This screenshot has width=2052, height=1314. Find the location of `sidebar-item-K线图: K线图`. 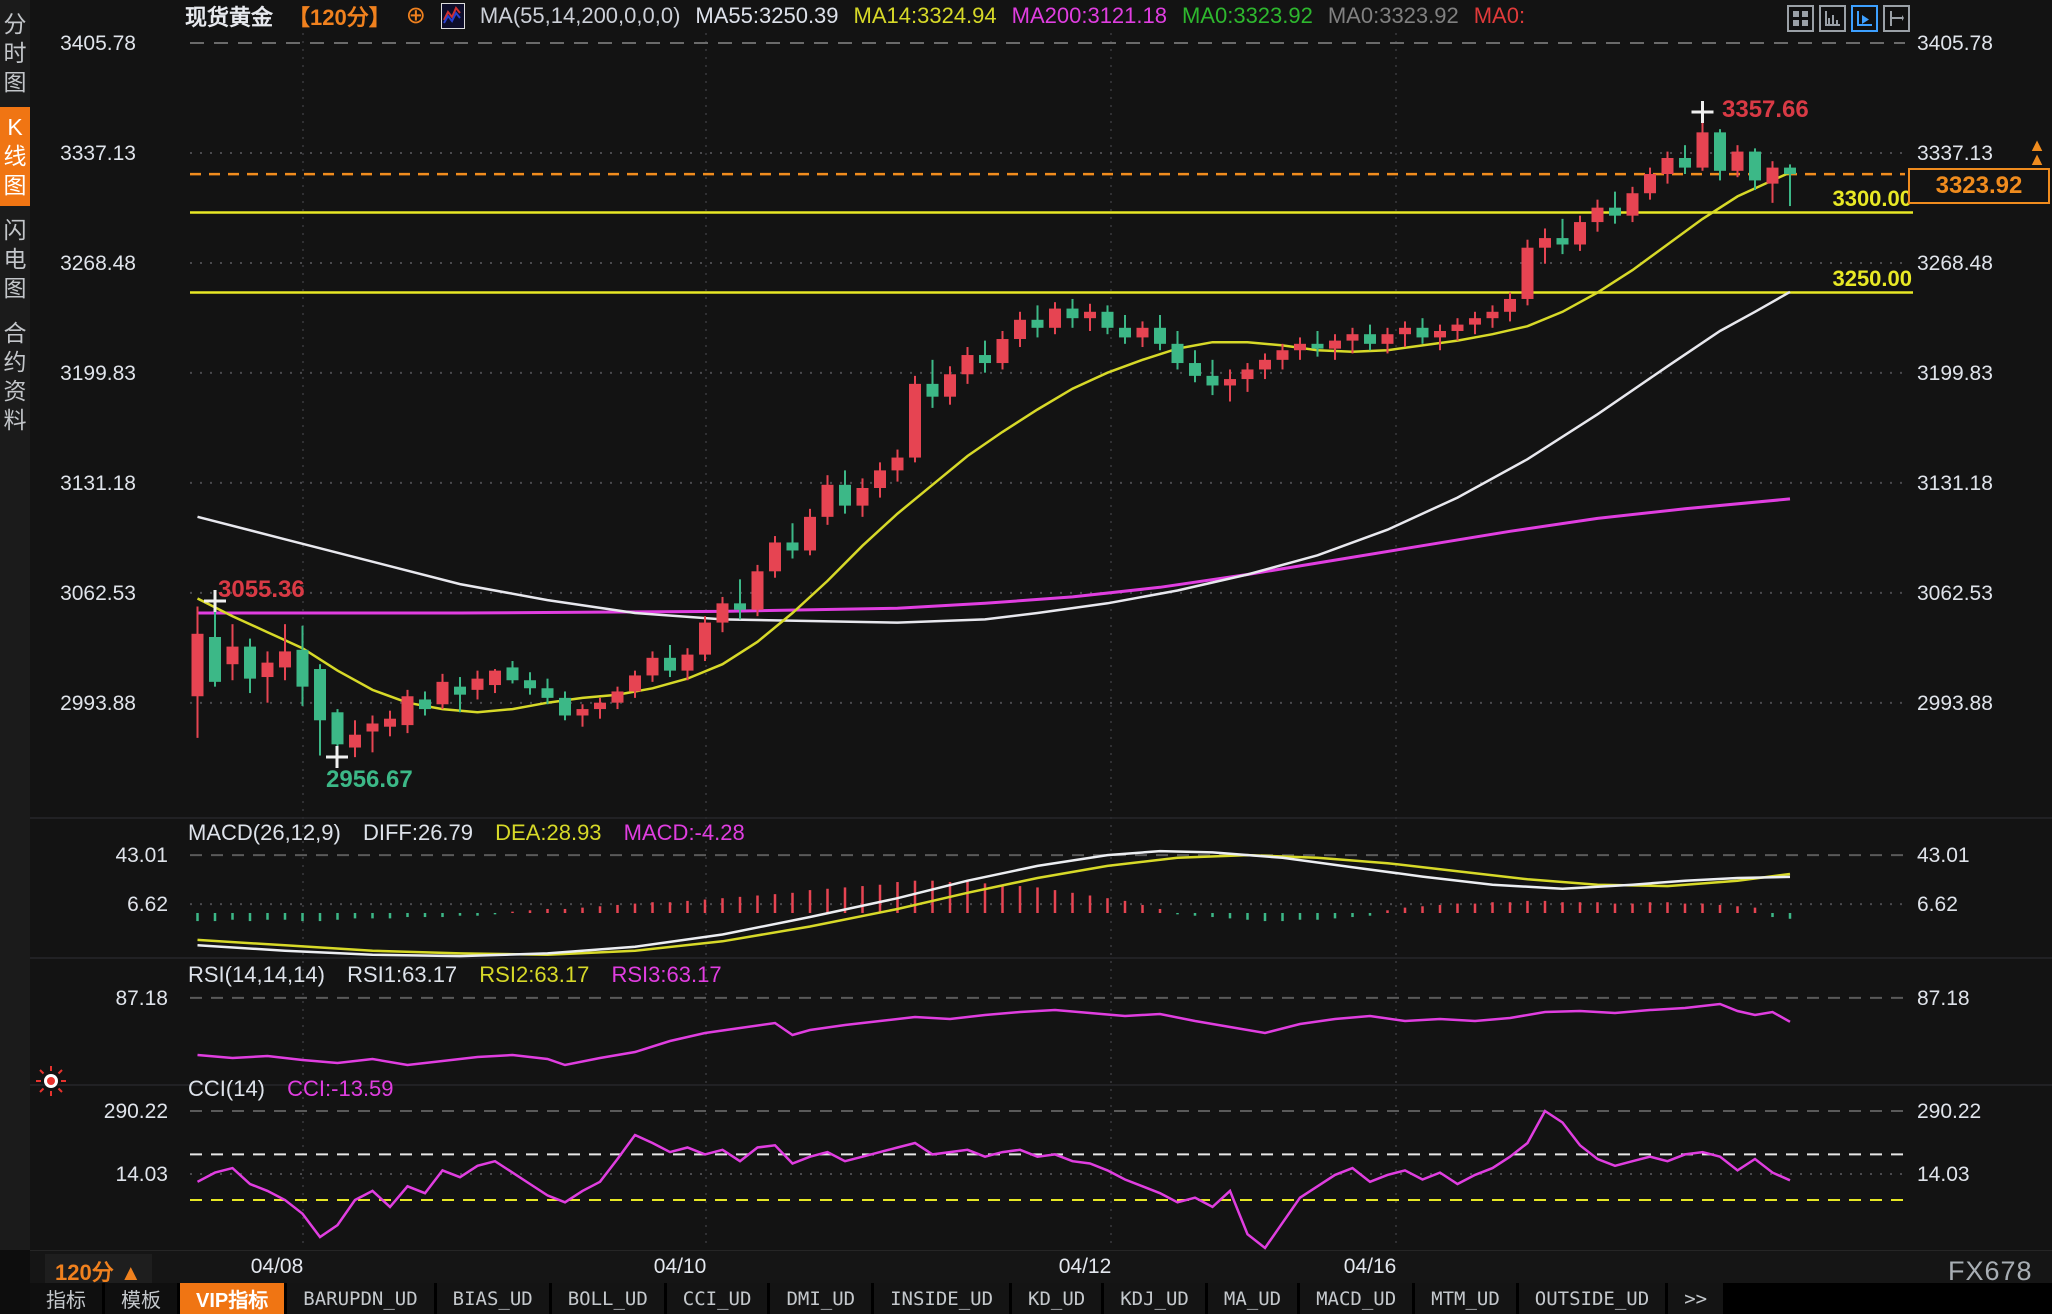

sidebar-item-K线图: K线图 is located at coordinates (15, 156).